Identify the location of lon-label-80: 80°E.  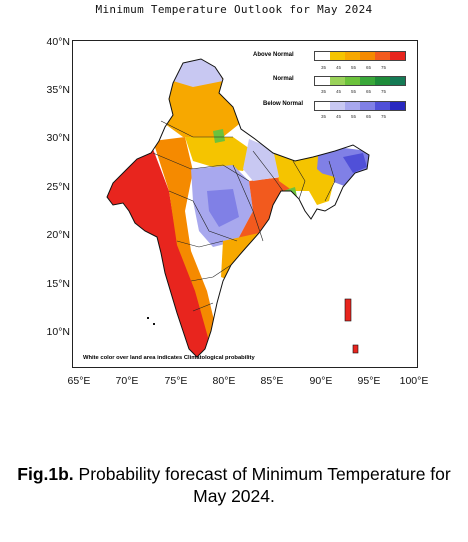
(224, 381).